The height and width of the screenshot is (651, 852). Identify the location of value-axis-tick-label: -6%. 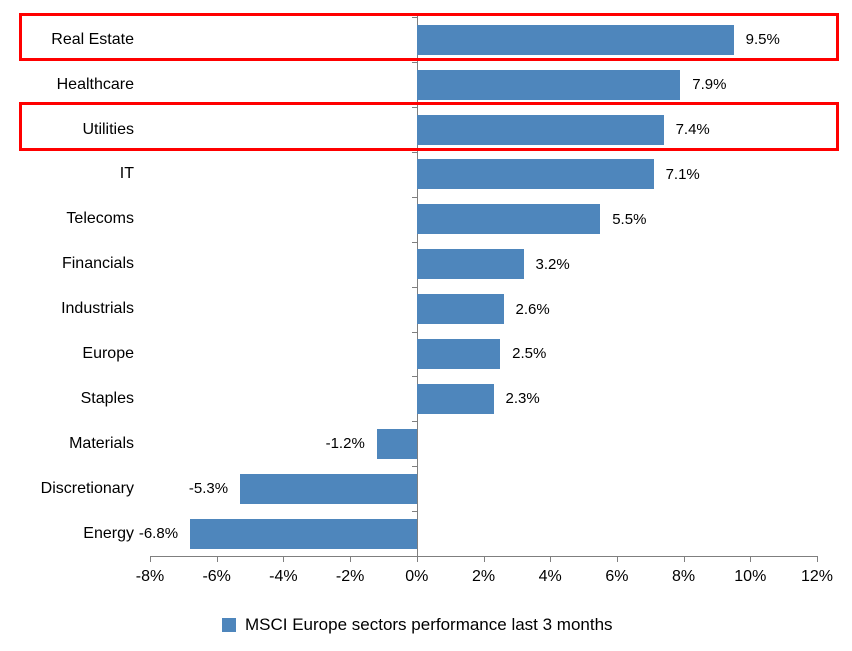
(216, 576).